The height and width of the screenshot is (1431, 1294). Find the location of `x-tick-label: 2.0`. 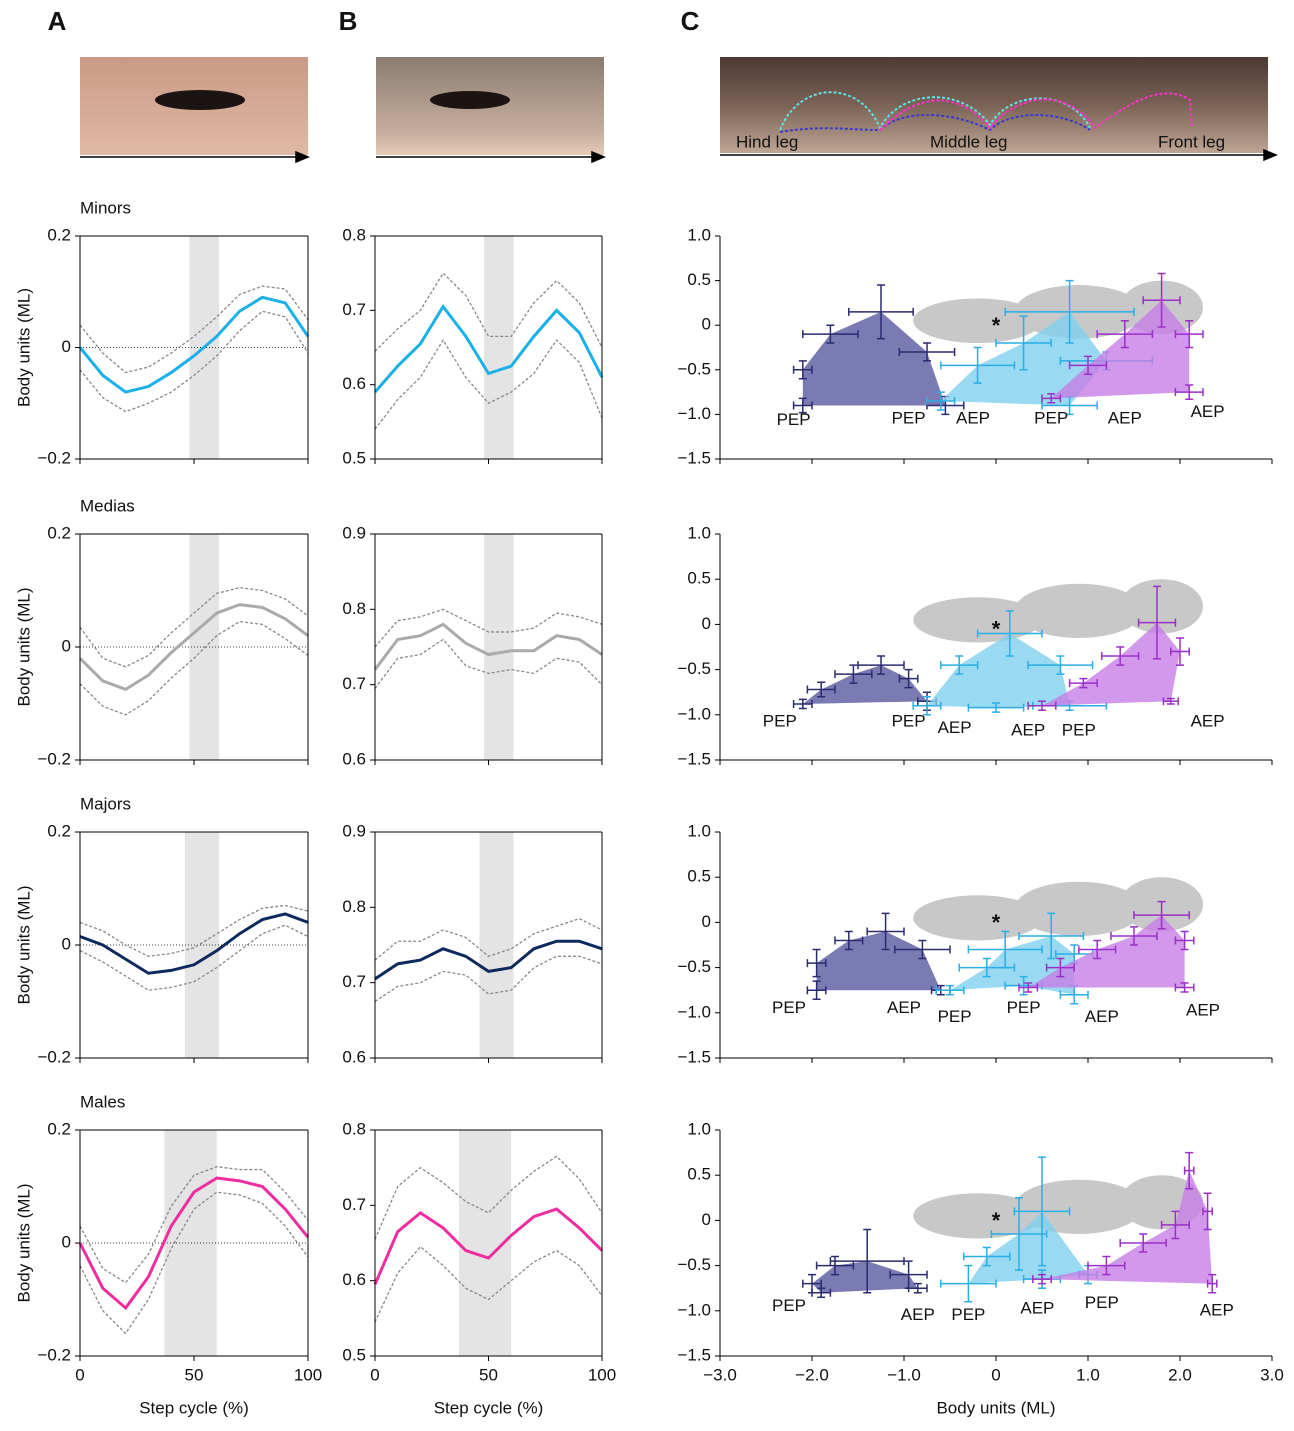

x-tick-label: 2.0 is located at coordinates (1180, 1374).